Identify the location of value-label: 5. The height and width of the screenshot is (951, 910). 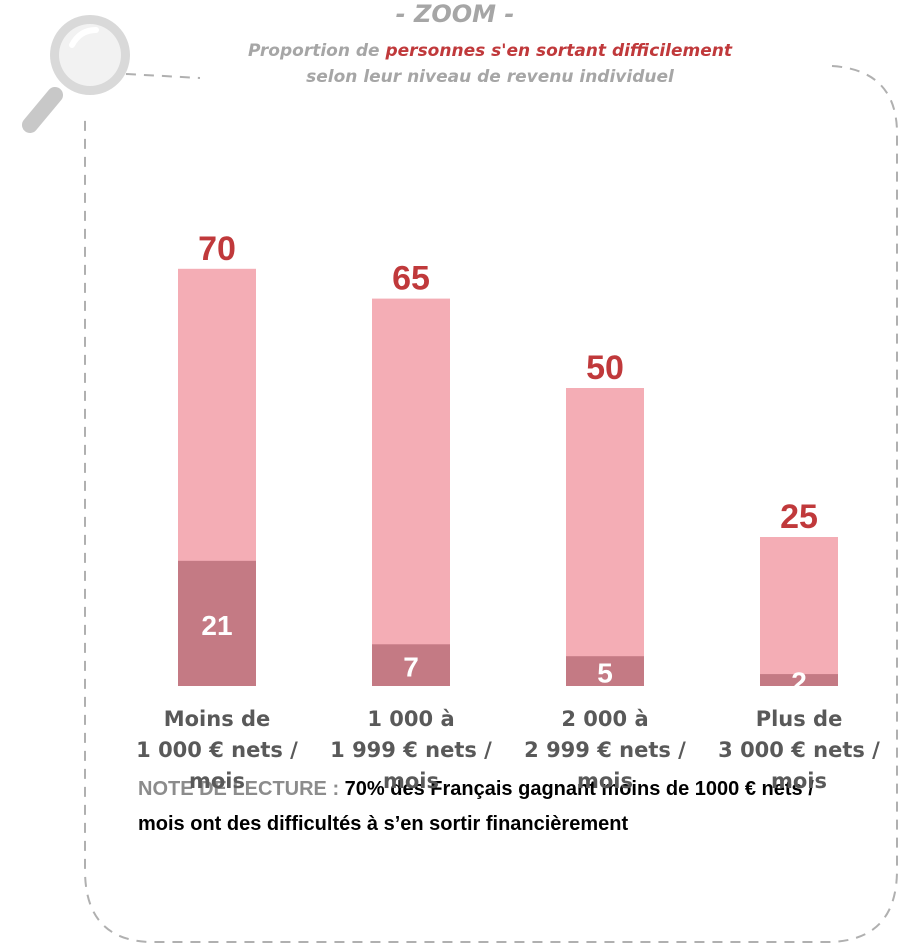
(605, 672).